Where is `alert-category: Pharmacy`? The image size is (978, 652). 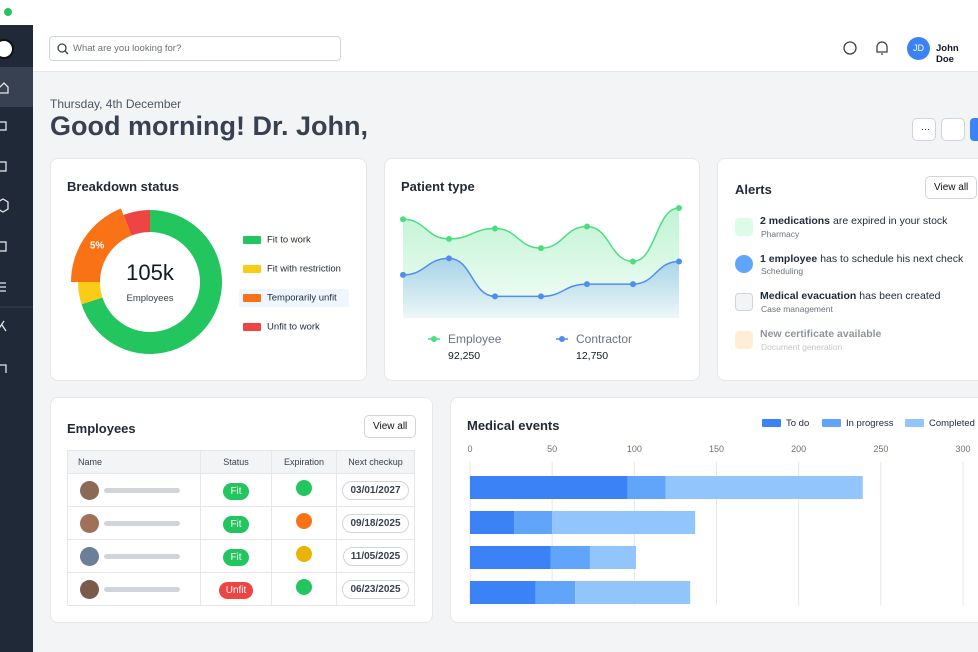
alert-category: Pharmacy is located at coordinates (780, 234).